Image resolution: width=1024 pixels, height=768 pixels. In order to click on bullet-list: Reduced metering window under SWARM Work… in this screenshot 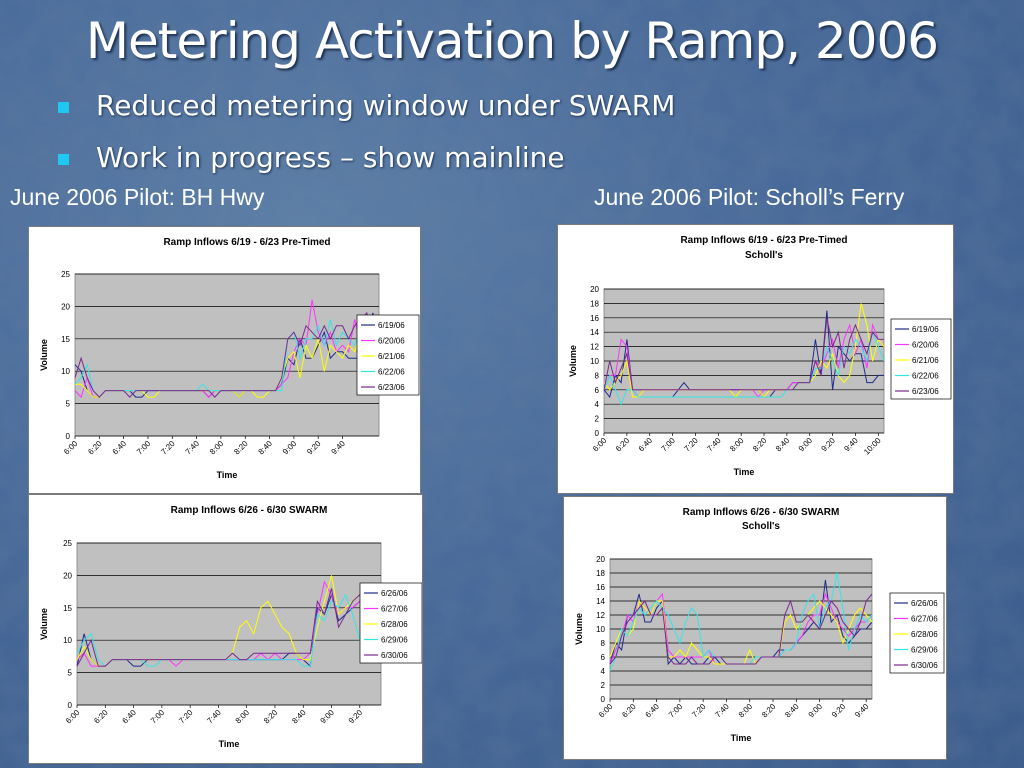, I will do `click(366, 138)`.